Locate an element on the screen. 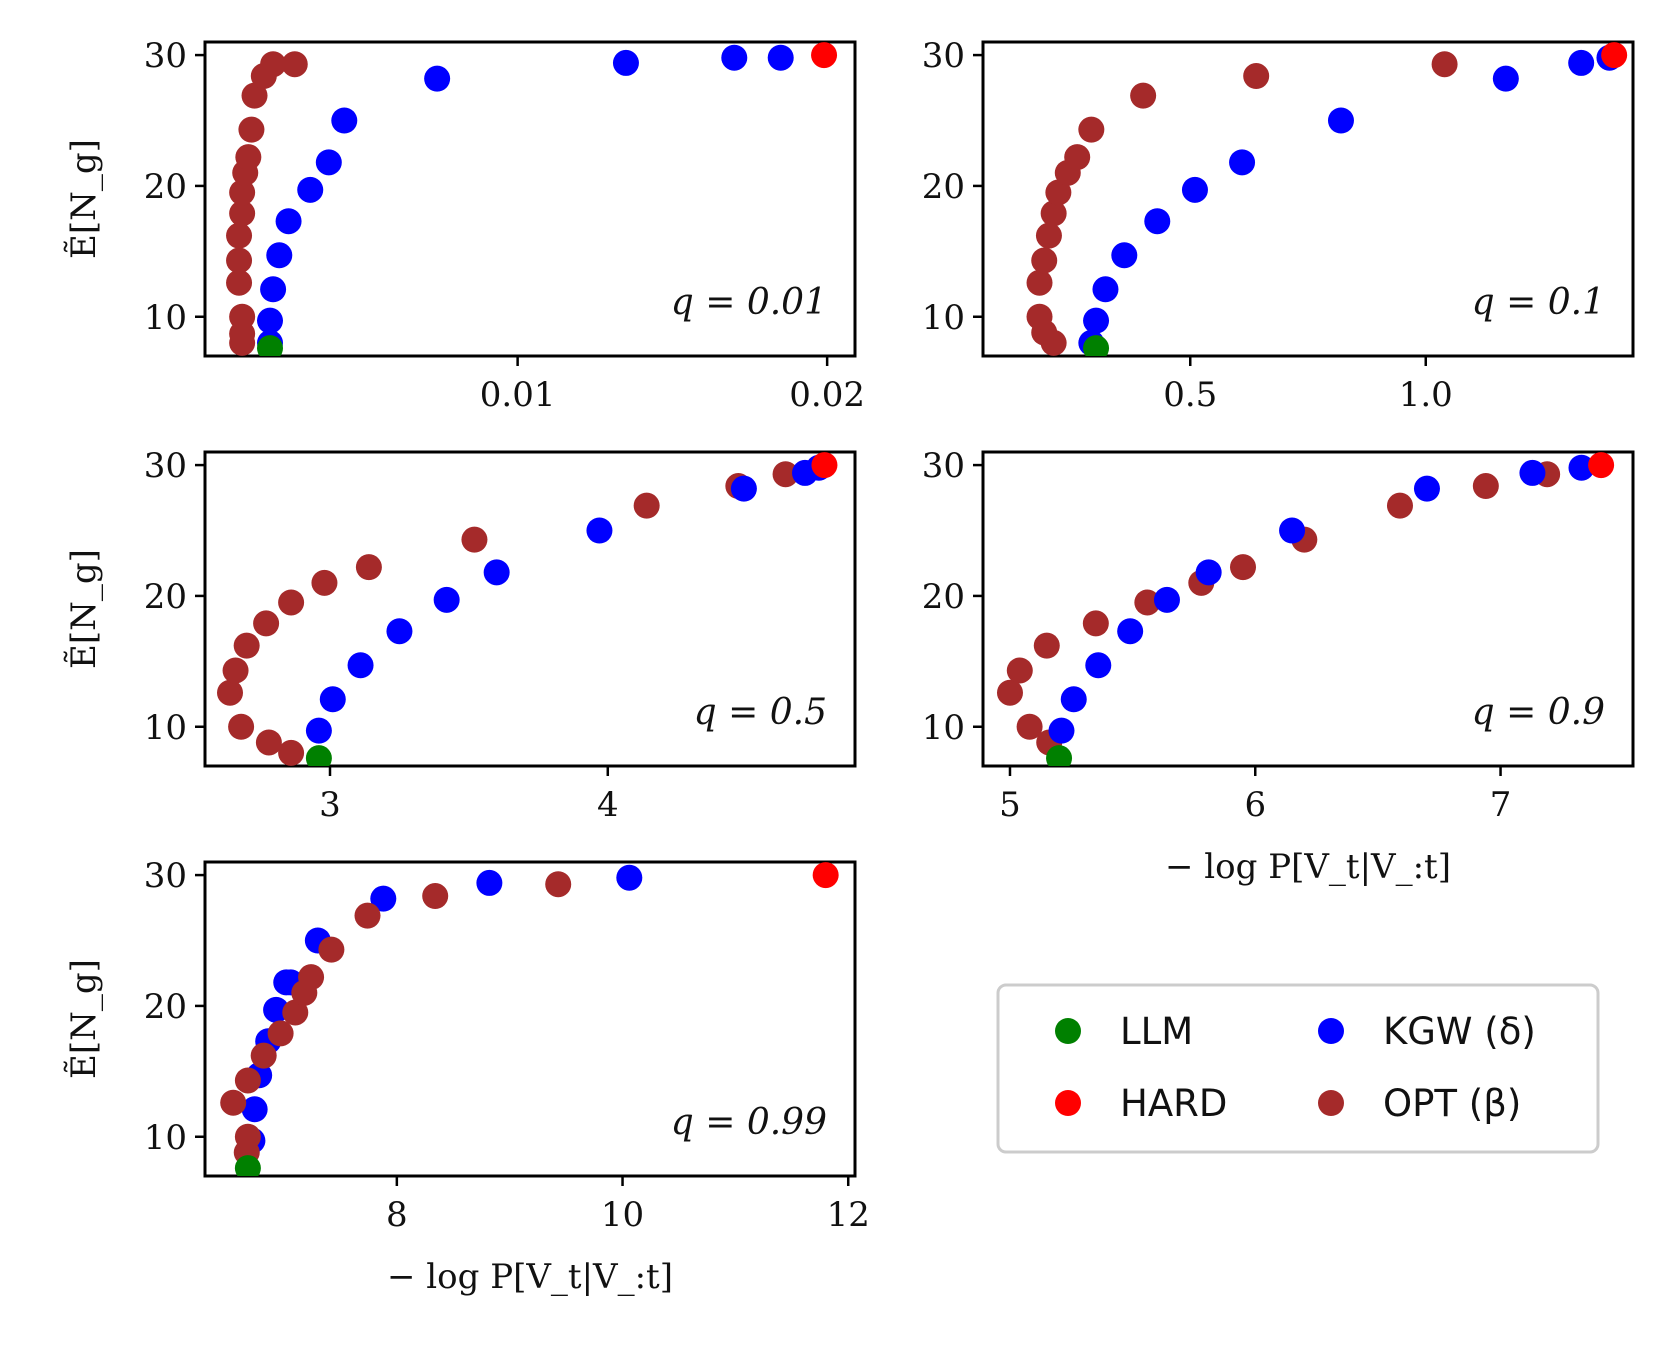 This screenshot has height=1360, width=1663. x-tick-label: 10 is located at coordinates (622, 1215).